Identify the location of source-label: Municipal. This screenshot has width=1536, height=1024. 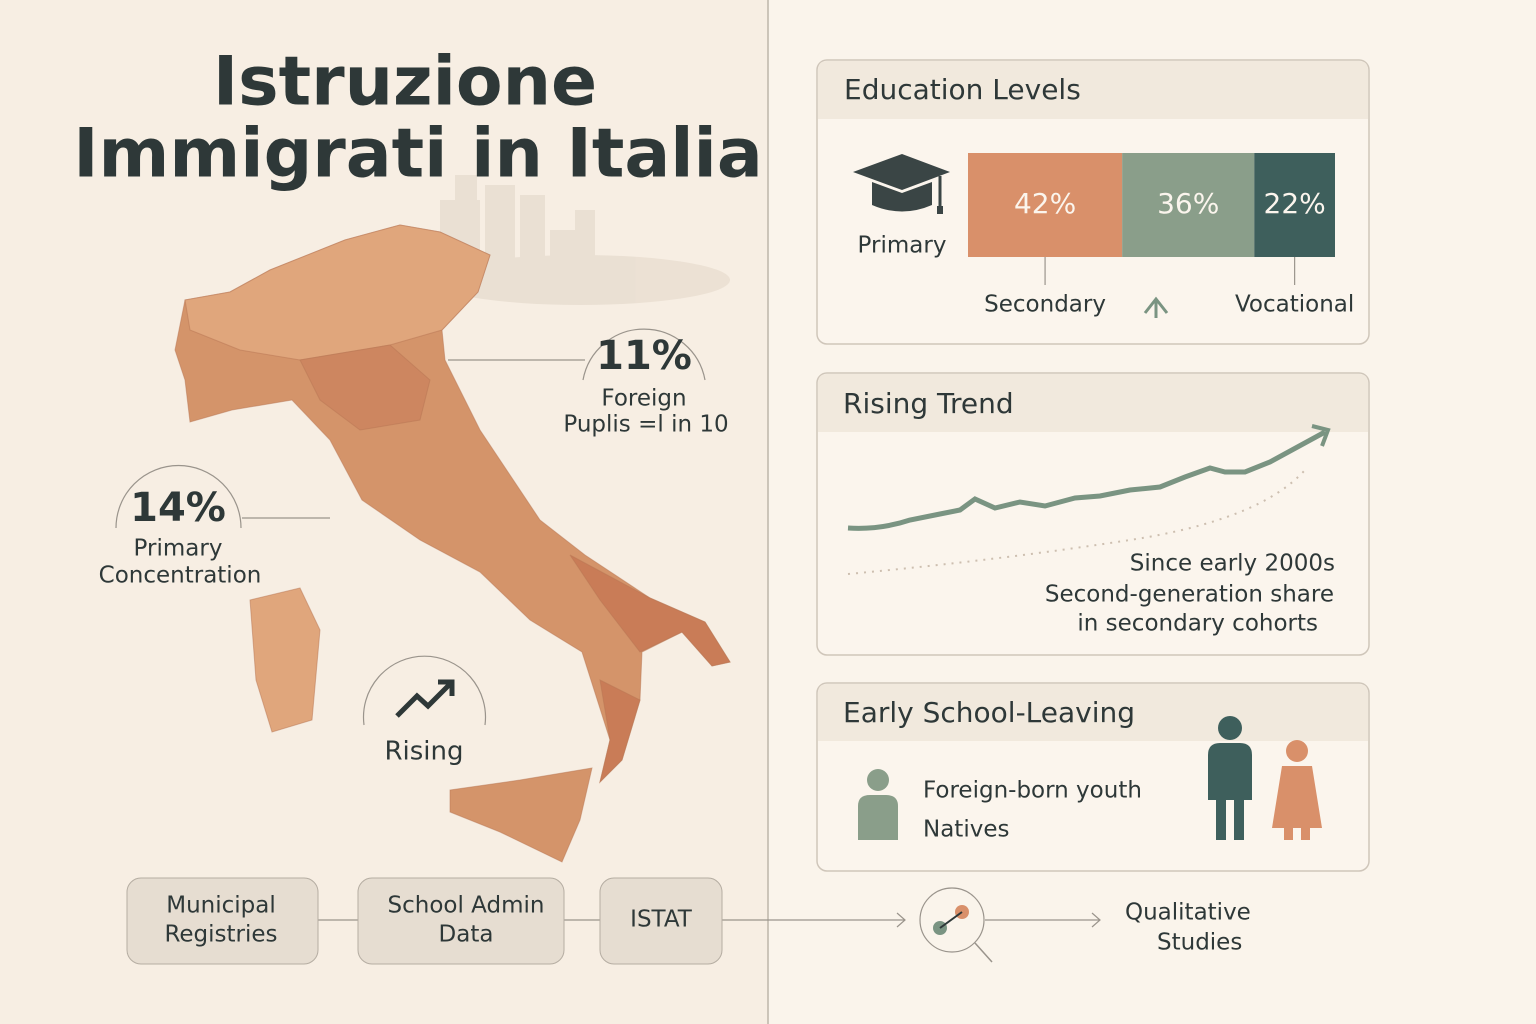
(221, 906).